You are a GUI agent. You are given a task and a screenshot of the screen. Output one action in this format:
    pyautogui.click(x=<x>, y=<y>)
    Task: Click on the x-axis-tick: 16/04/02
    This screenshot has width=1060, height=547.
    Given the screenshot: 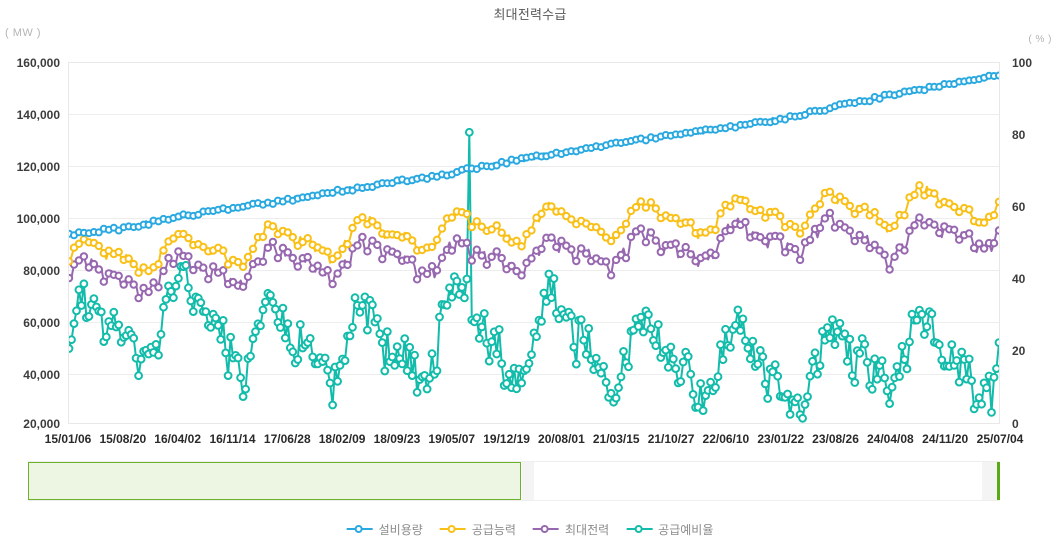 What is the action you would take?
    pyautogui.click(x=177, y=439)
    